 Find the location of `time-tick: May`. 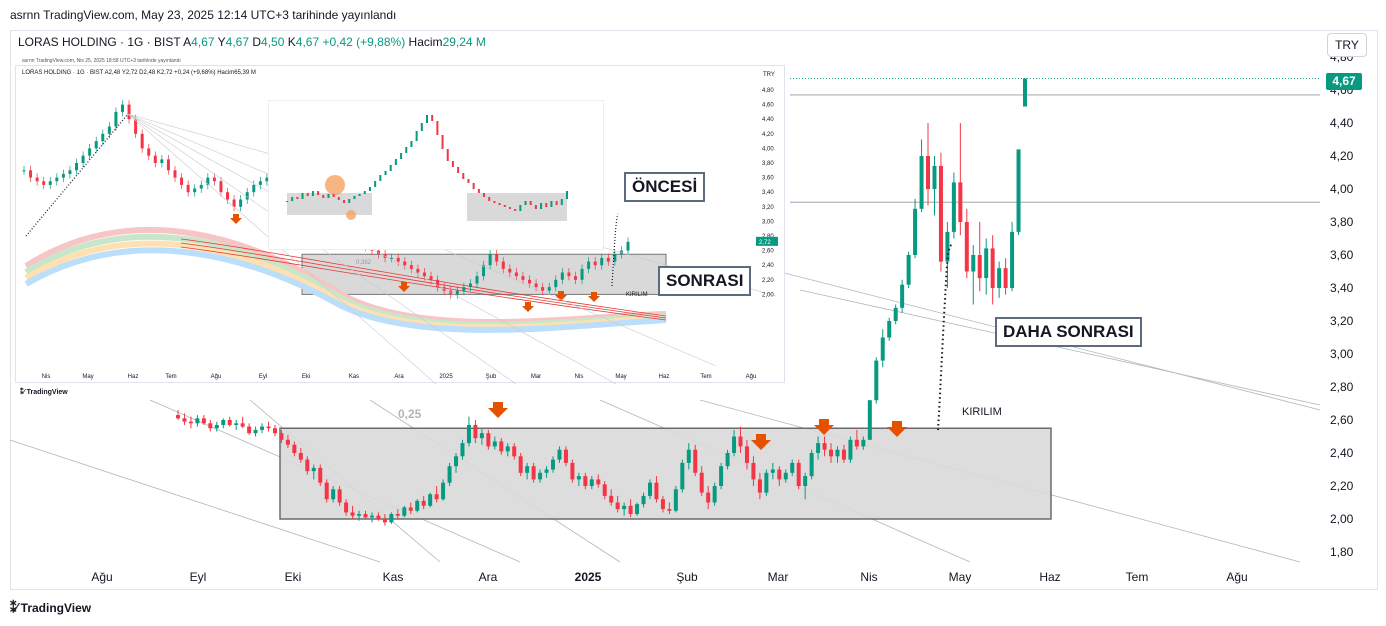

time-tick: May is located at coordinates (960, 577).